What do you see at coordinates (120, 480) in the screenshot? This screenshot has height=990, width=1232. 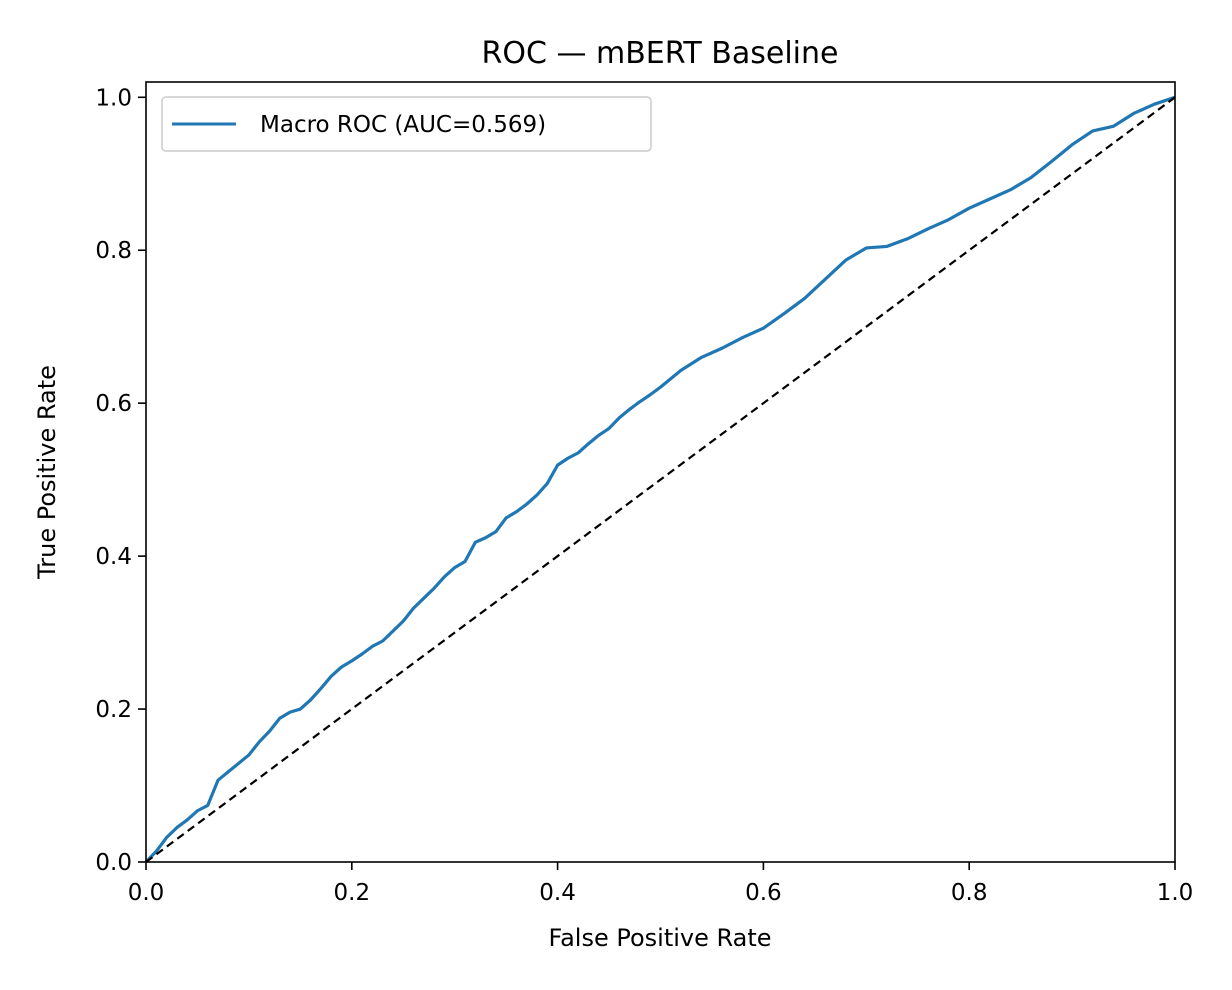 I see `y-axis-ticks: 0.0 0.2 0.4 0.6 0.8 1.0` at bounding box center [120, 480].